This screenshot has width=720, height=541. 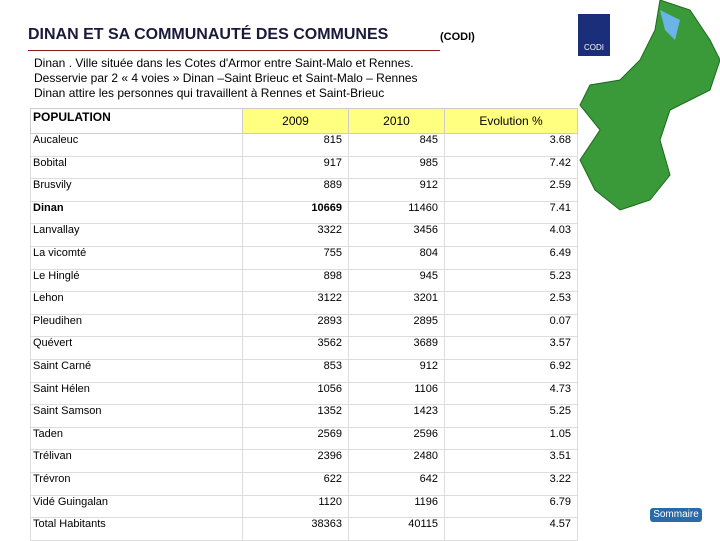 I want to click on table-row: Quévert 3562 3689 3.57, so click(x=304, y=348).